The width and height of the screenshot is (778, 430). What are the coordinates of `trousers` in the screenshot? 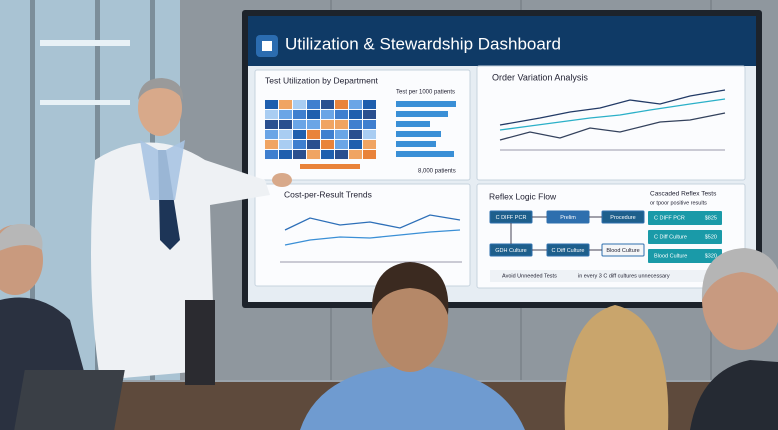 It's located at (200, 342).